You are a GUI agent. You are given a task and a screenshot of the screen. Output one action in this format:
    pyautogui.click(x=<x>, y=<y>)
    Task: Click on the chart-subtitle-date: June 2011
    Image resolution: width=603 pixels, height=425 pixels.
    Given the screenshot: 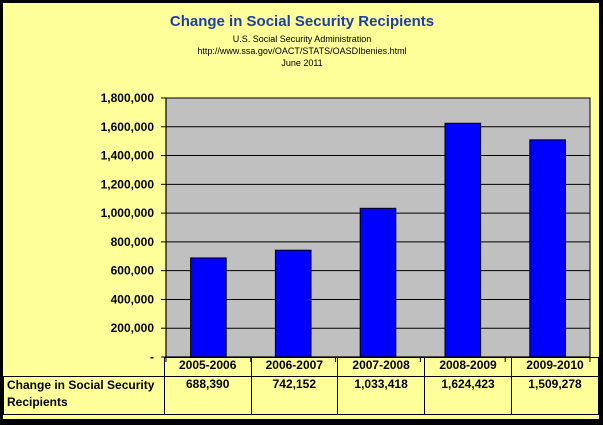 What is the action you would take?
    pyautogui.click(x=302, y=63)
    